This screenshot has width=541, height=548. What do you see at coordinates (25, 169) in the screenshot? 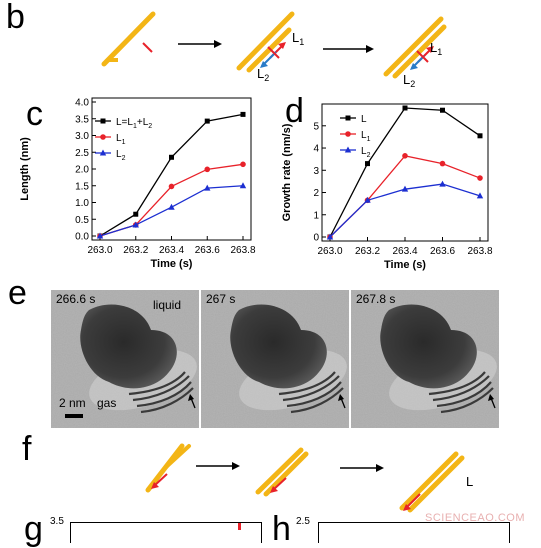
I see `y-axis-label: Length (nm)` at bounding box center [25, 169].